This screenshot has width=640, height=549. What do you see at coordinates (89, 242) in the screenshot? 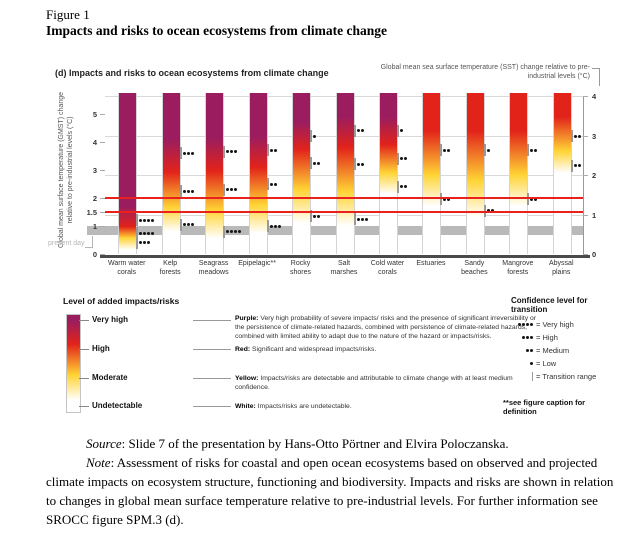
I see `present-day-connector` at bounding box center [89, 242].